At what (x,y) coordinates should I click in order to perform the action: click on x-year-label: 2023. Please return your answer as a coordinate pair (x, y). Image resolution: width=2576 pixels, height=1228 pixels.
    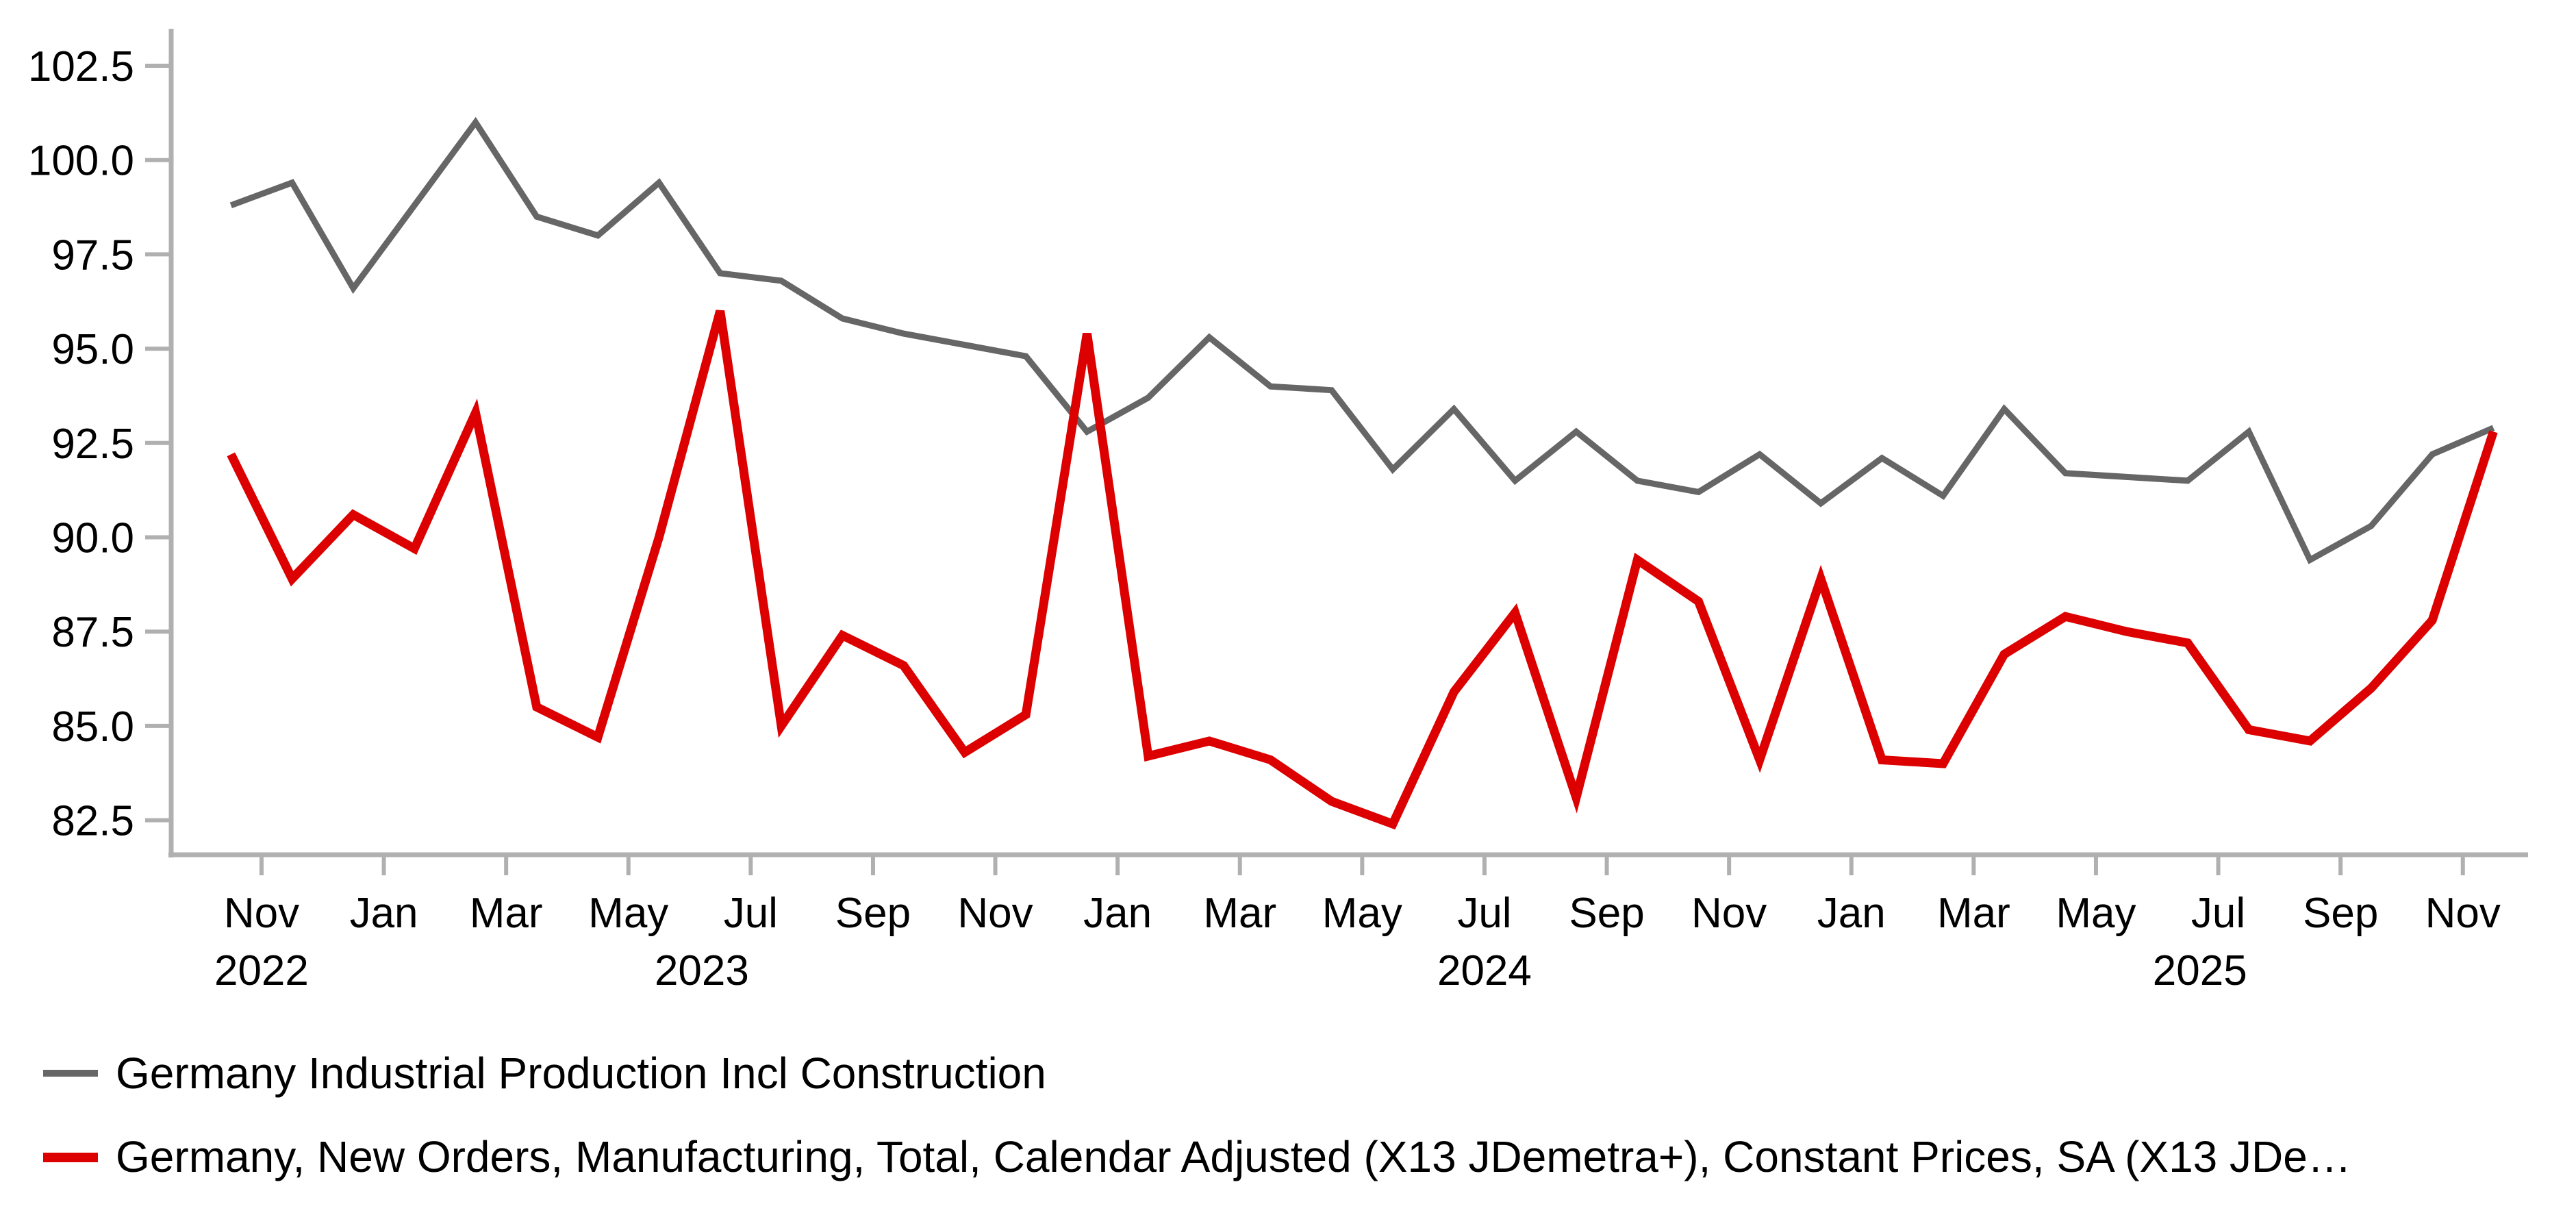
    Looking at the image, I should click on (702, 971).